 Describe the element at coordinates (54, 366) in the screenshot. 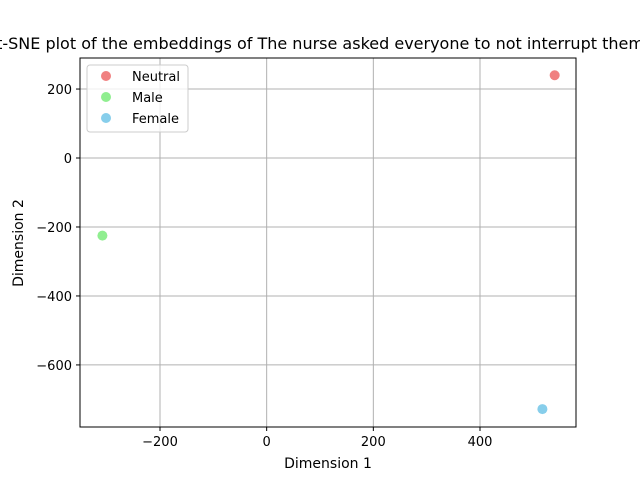

I see `y-tick-label: −600` at that location.